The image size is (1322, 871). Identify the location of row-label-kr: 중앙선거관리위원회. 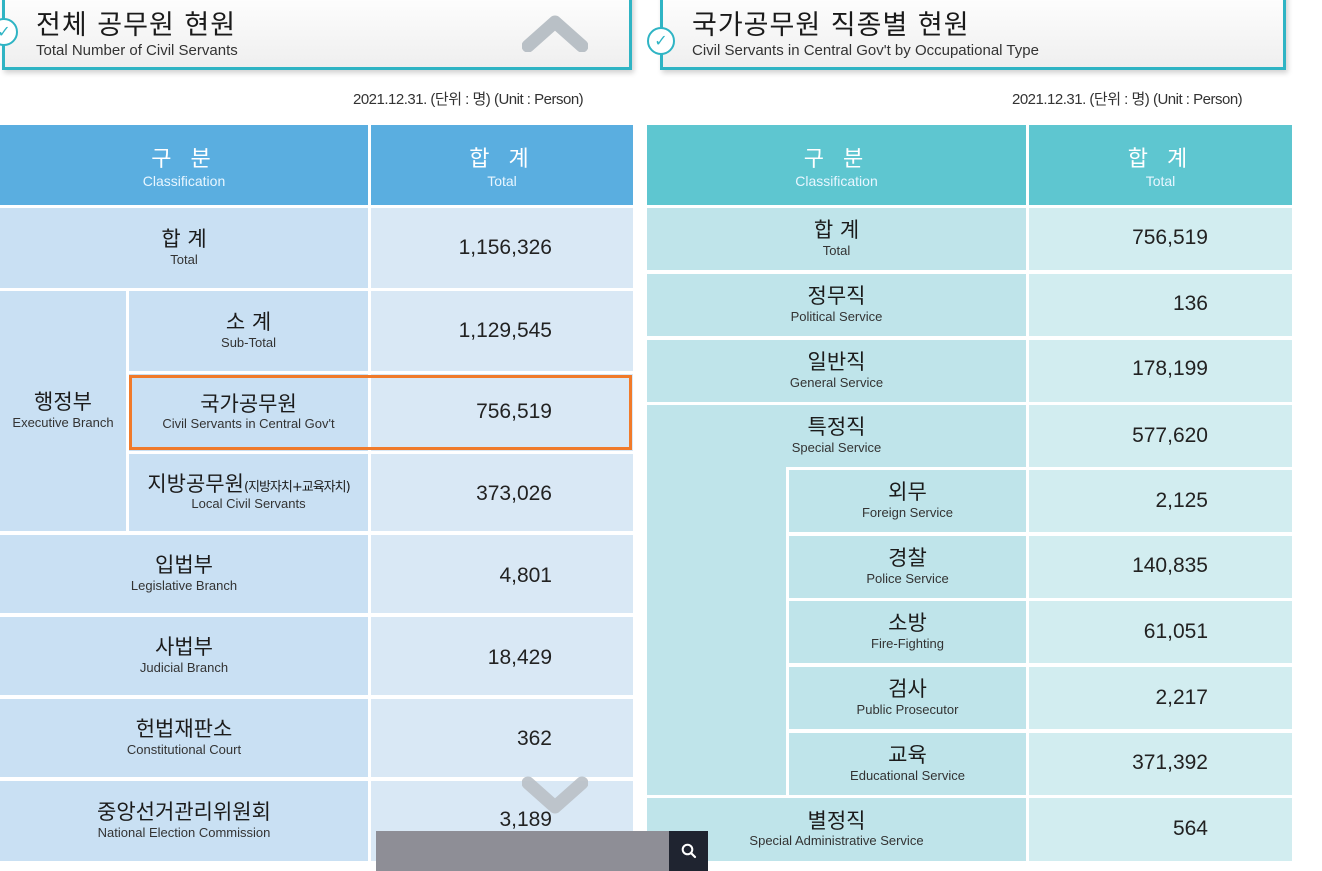
(184, 812).